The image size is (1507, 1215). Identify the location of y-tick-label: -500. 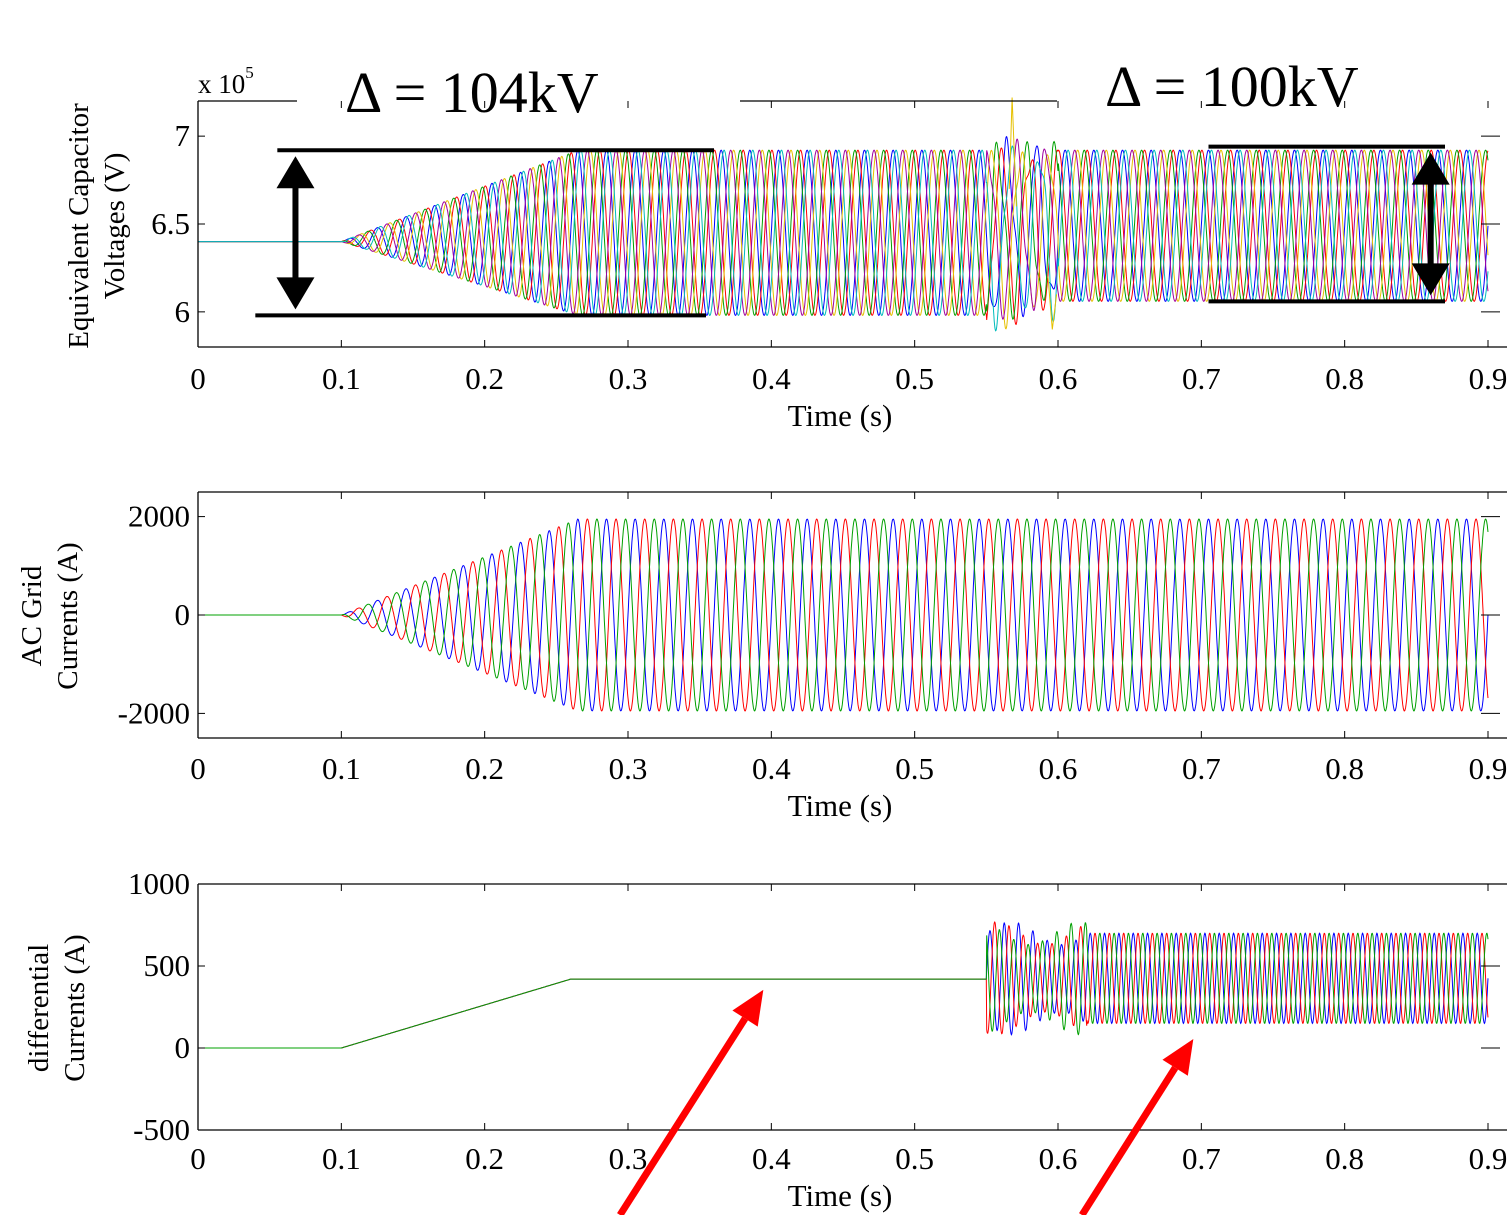
(161, 1129).